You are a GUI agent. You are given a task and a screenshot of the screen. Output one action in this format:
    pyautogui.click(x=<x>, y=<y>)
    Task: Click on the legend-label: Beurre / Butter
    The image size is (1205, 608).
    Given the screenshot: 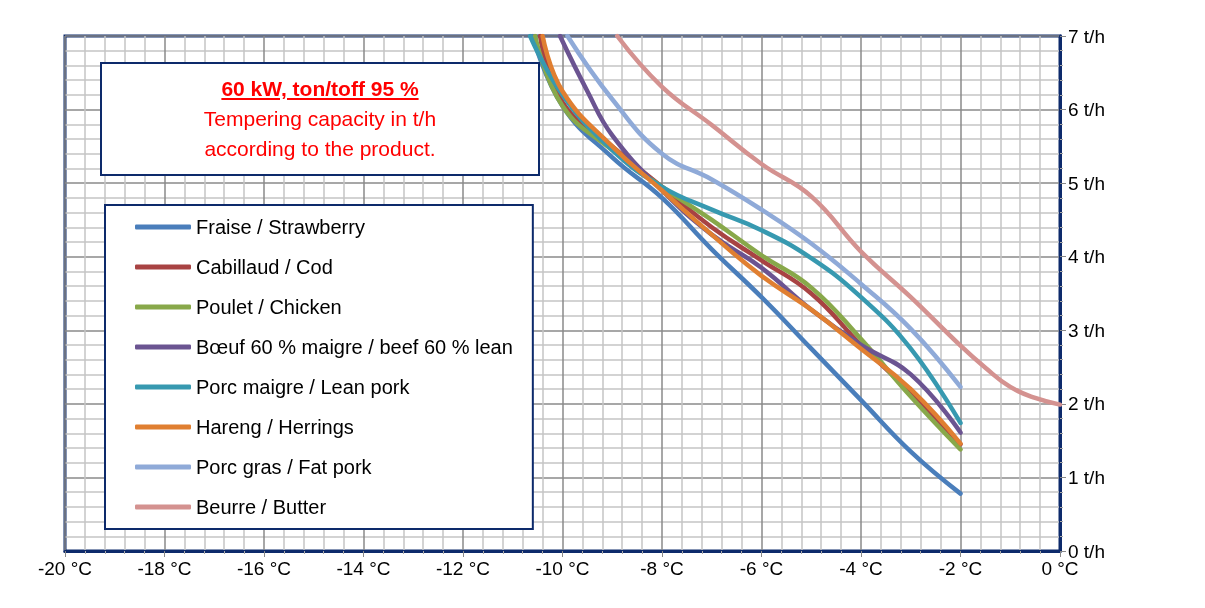 What is the action you would take?
    pyautogui.click(x=261, y=507)
    